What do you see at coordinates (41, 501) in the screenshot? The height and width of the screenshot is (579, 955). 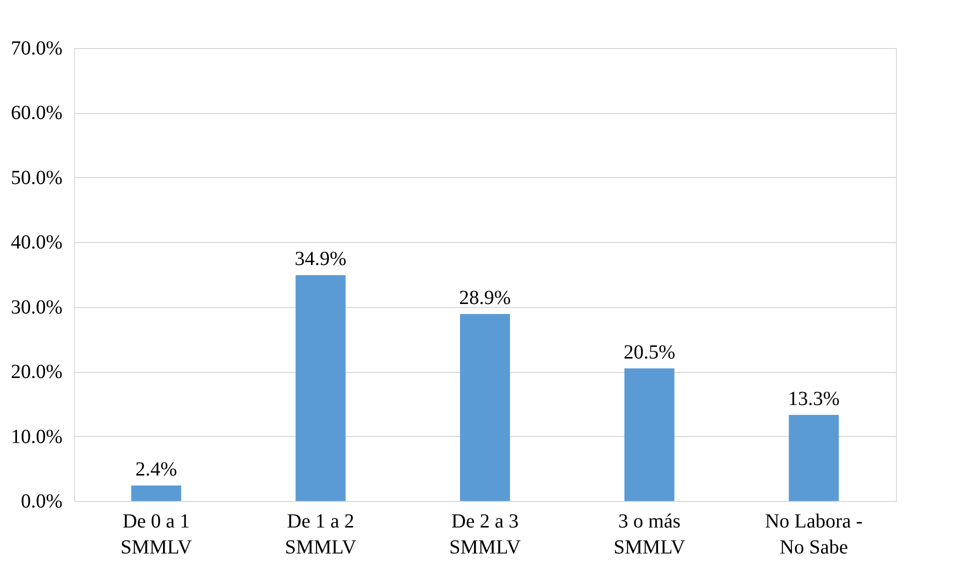 I see `y-tick-label: 0.0%` at bounding box center [41, 501].